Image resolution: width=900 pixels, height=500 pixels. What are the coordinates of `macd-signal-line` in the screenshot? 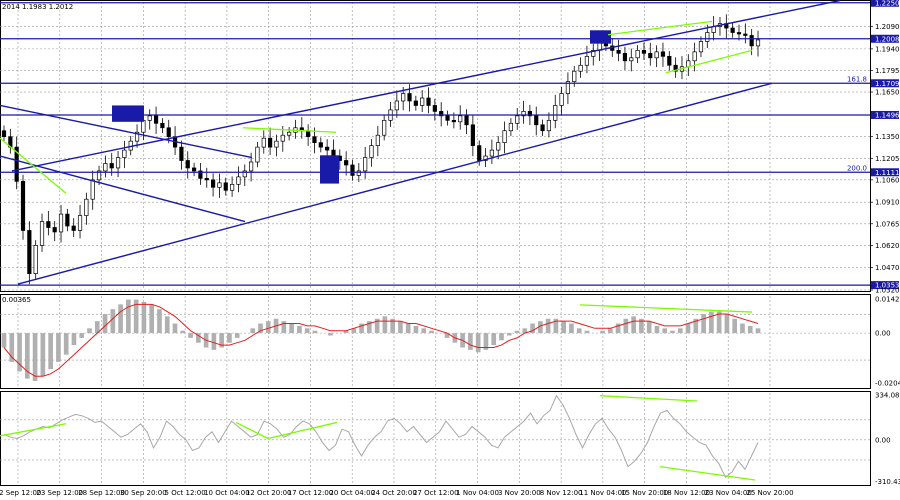 It's located at (381, 340).